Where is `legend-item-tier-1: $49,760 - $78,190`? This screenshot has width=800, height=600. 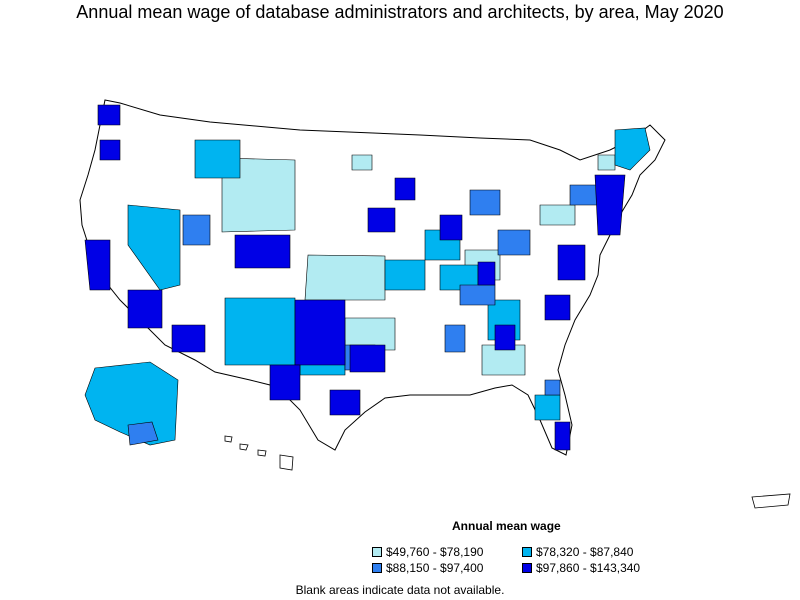 legend-item-tier-1: $49,760 - $78,190 is located at coordinates (427, 552).